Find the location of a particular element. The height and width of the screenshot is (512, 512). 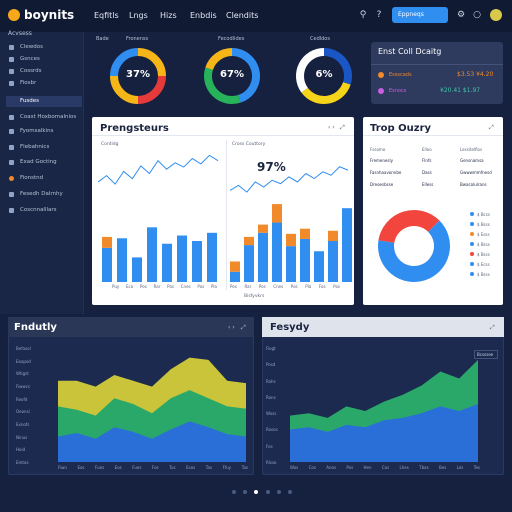

sidebar-item: Fionstnd is located at coordinates (44, 178).